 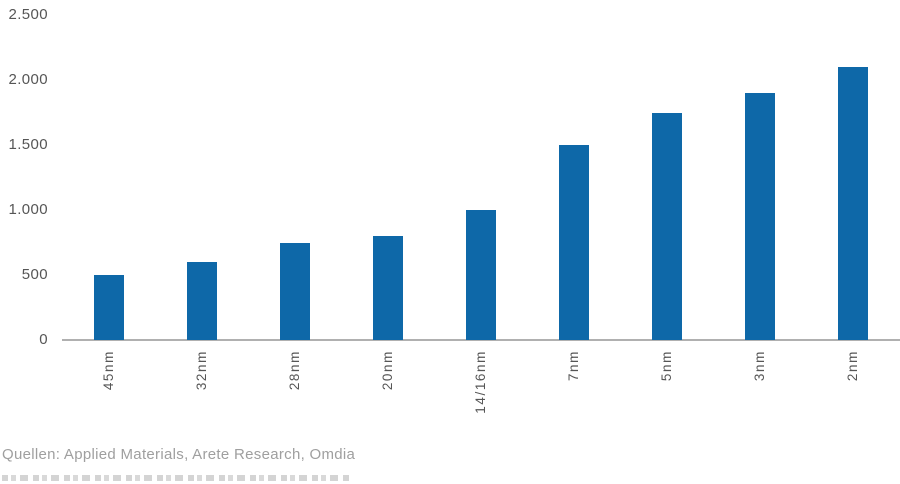 I want to click on bar-45nm, so click(x=108, y=307).